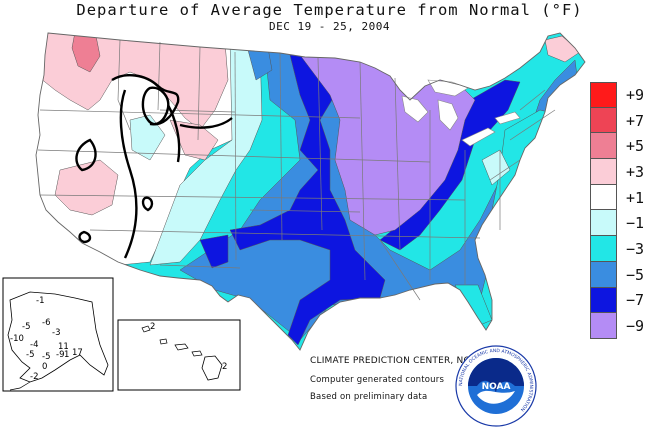  I want to click on alaska-label: -3, so click(56, 333).